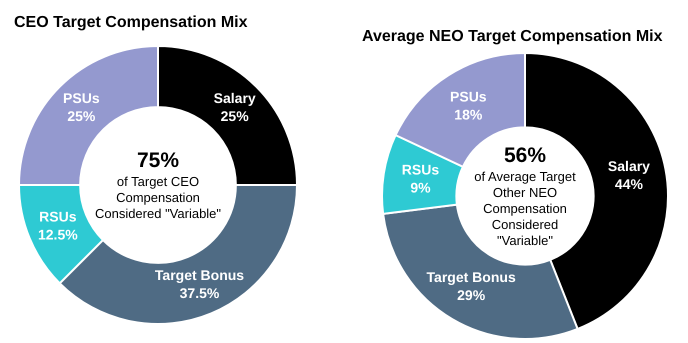 This screenshot has width=688, height=343. What do you see at coordinates (200, 293) in the screenshot?
I see `data-label: 37.5%` at bounding box center [200, 293].